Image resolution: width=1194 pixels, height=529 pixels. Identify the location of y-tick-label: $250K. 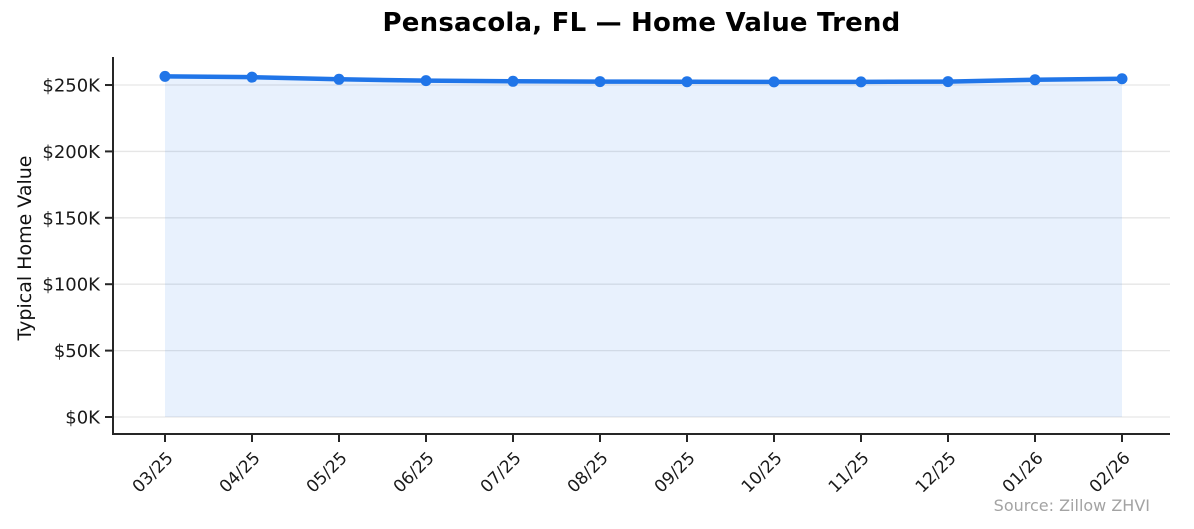
(71, 86).